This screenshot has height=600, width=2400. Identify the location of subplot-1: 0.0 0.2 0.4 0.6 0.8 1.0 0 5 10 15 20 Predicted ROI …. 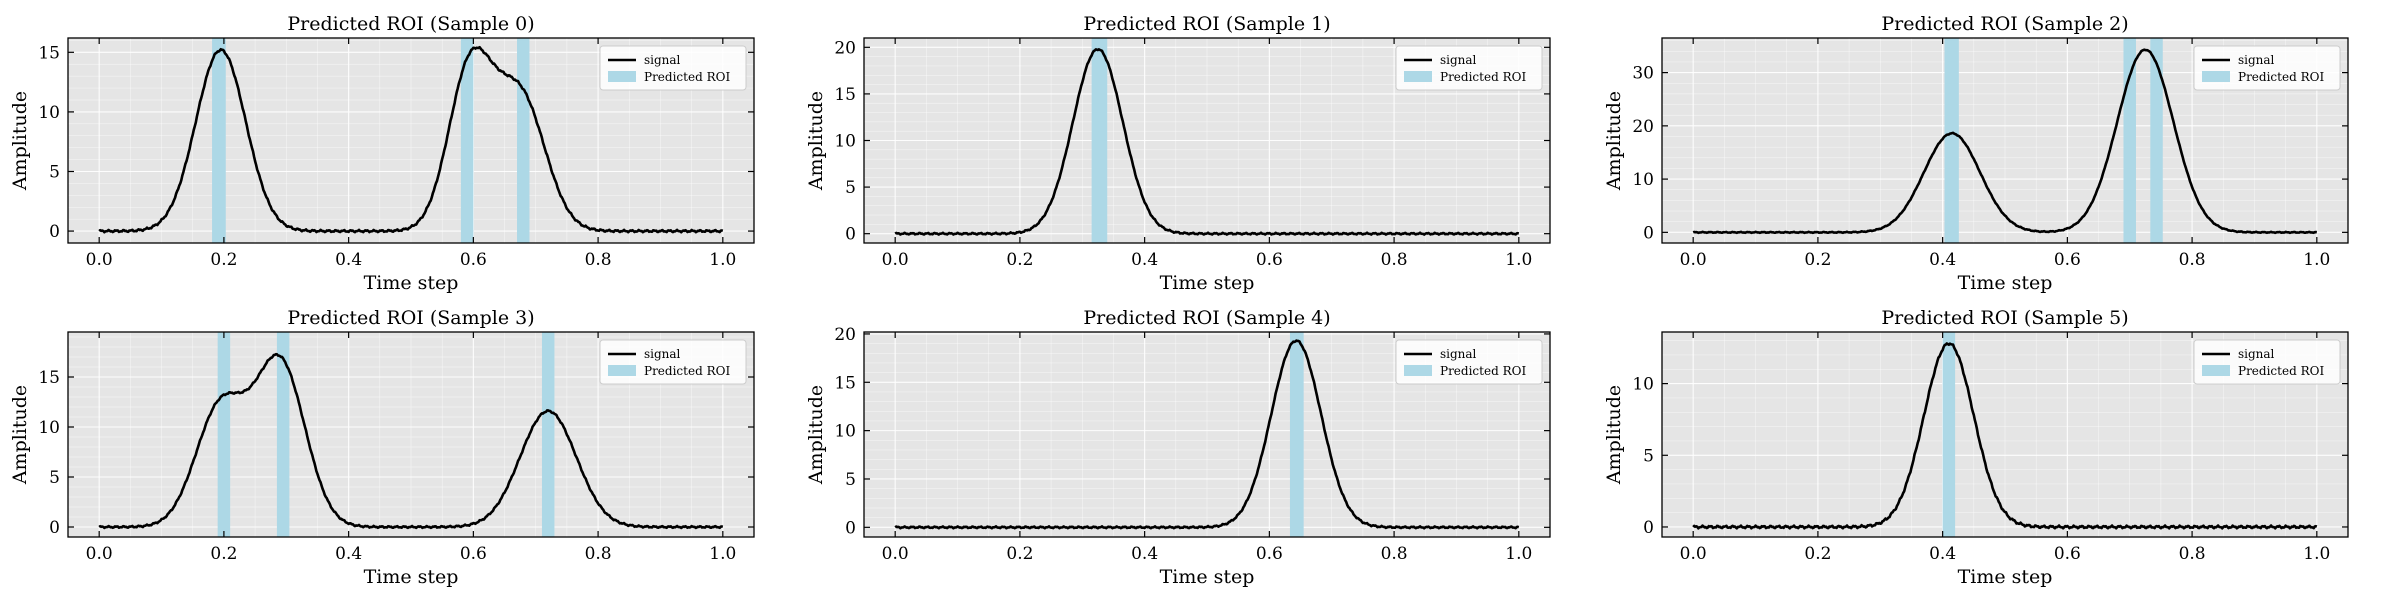
(1178, 153).